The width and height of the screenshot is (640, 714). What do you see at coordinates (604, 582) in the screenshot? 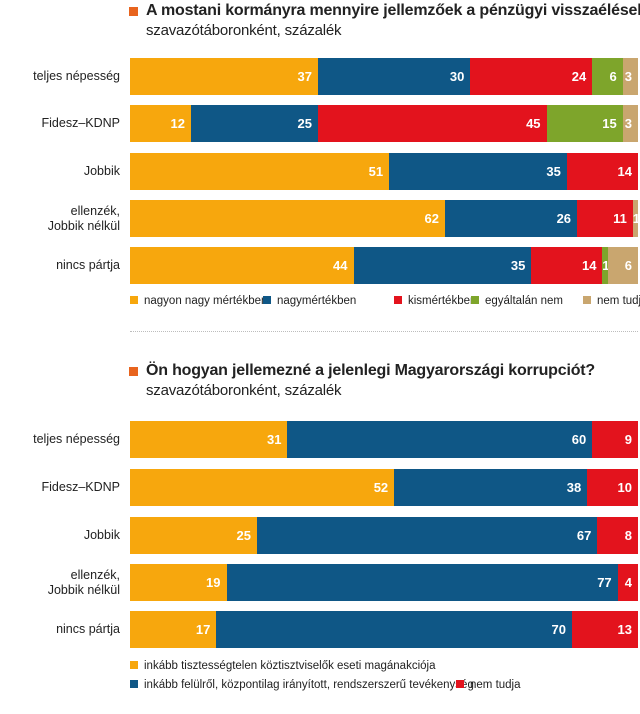
I see `data-label: 77` at bounding box center [604, 582].